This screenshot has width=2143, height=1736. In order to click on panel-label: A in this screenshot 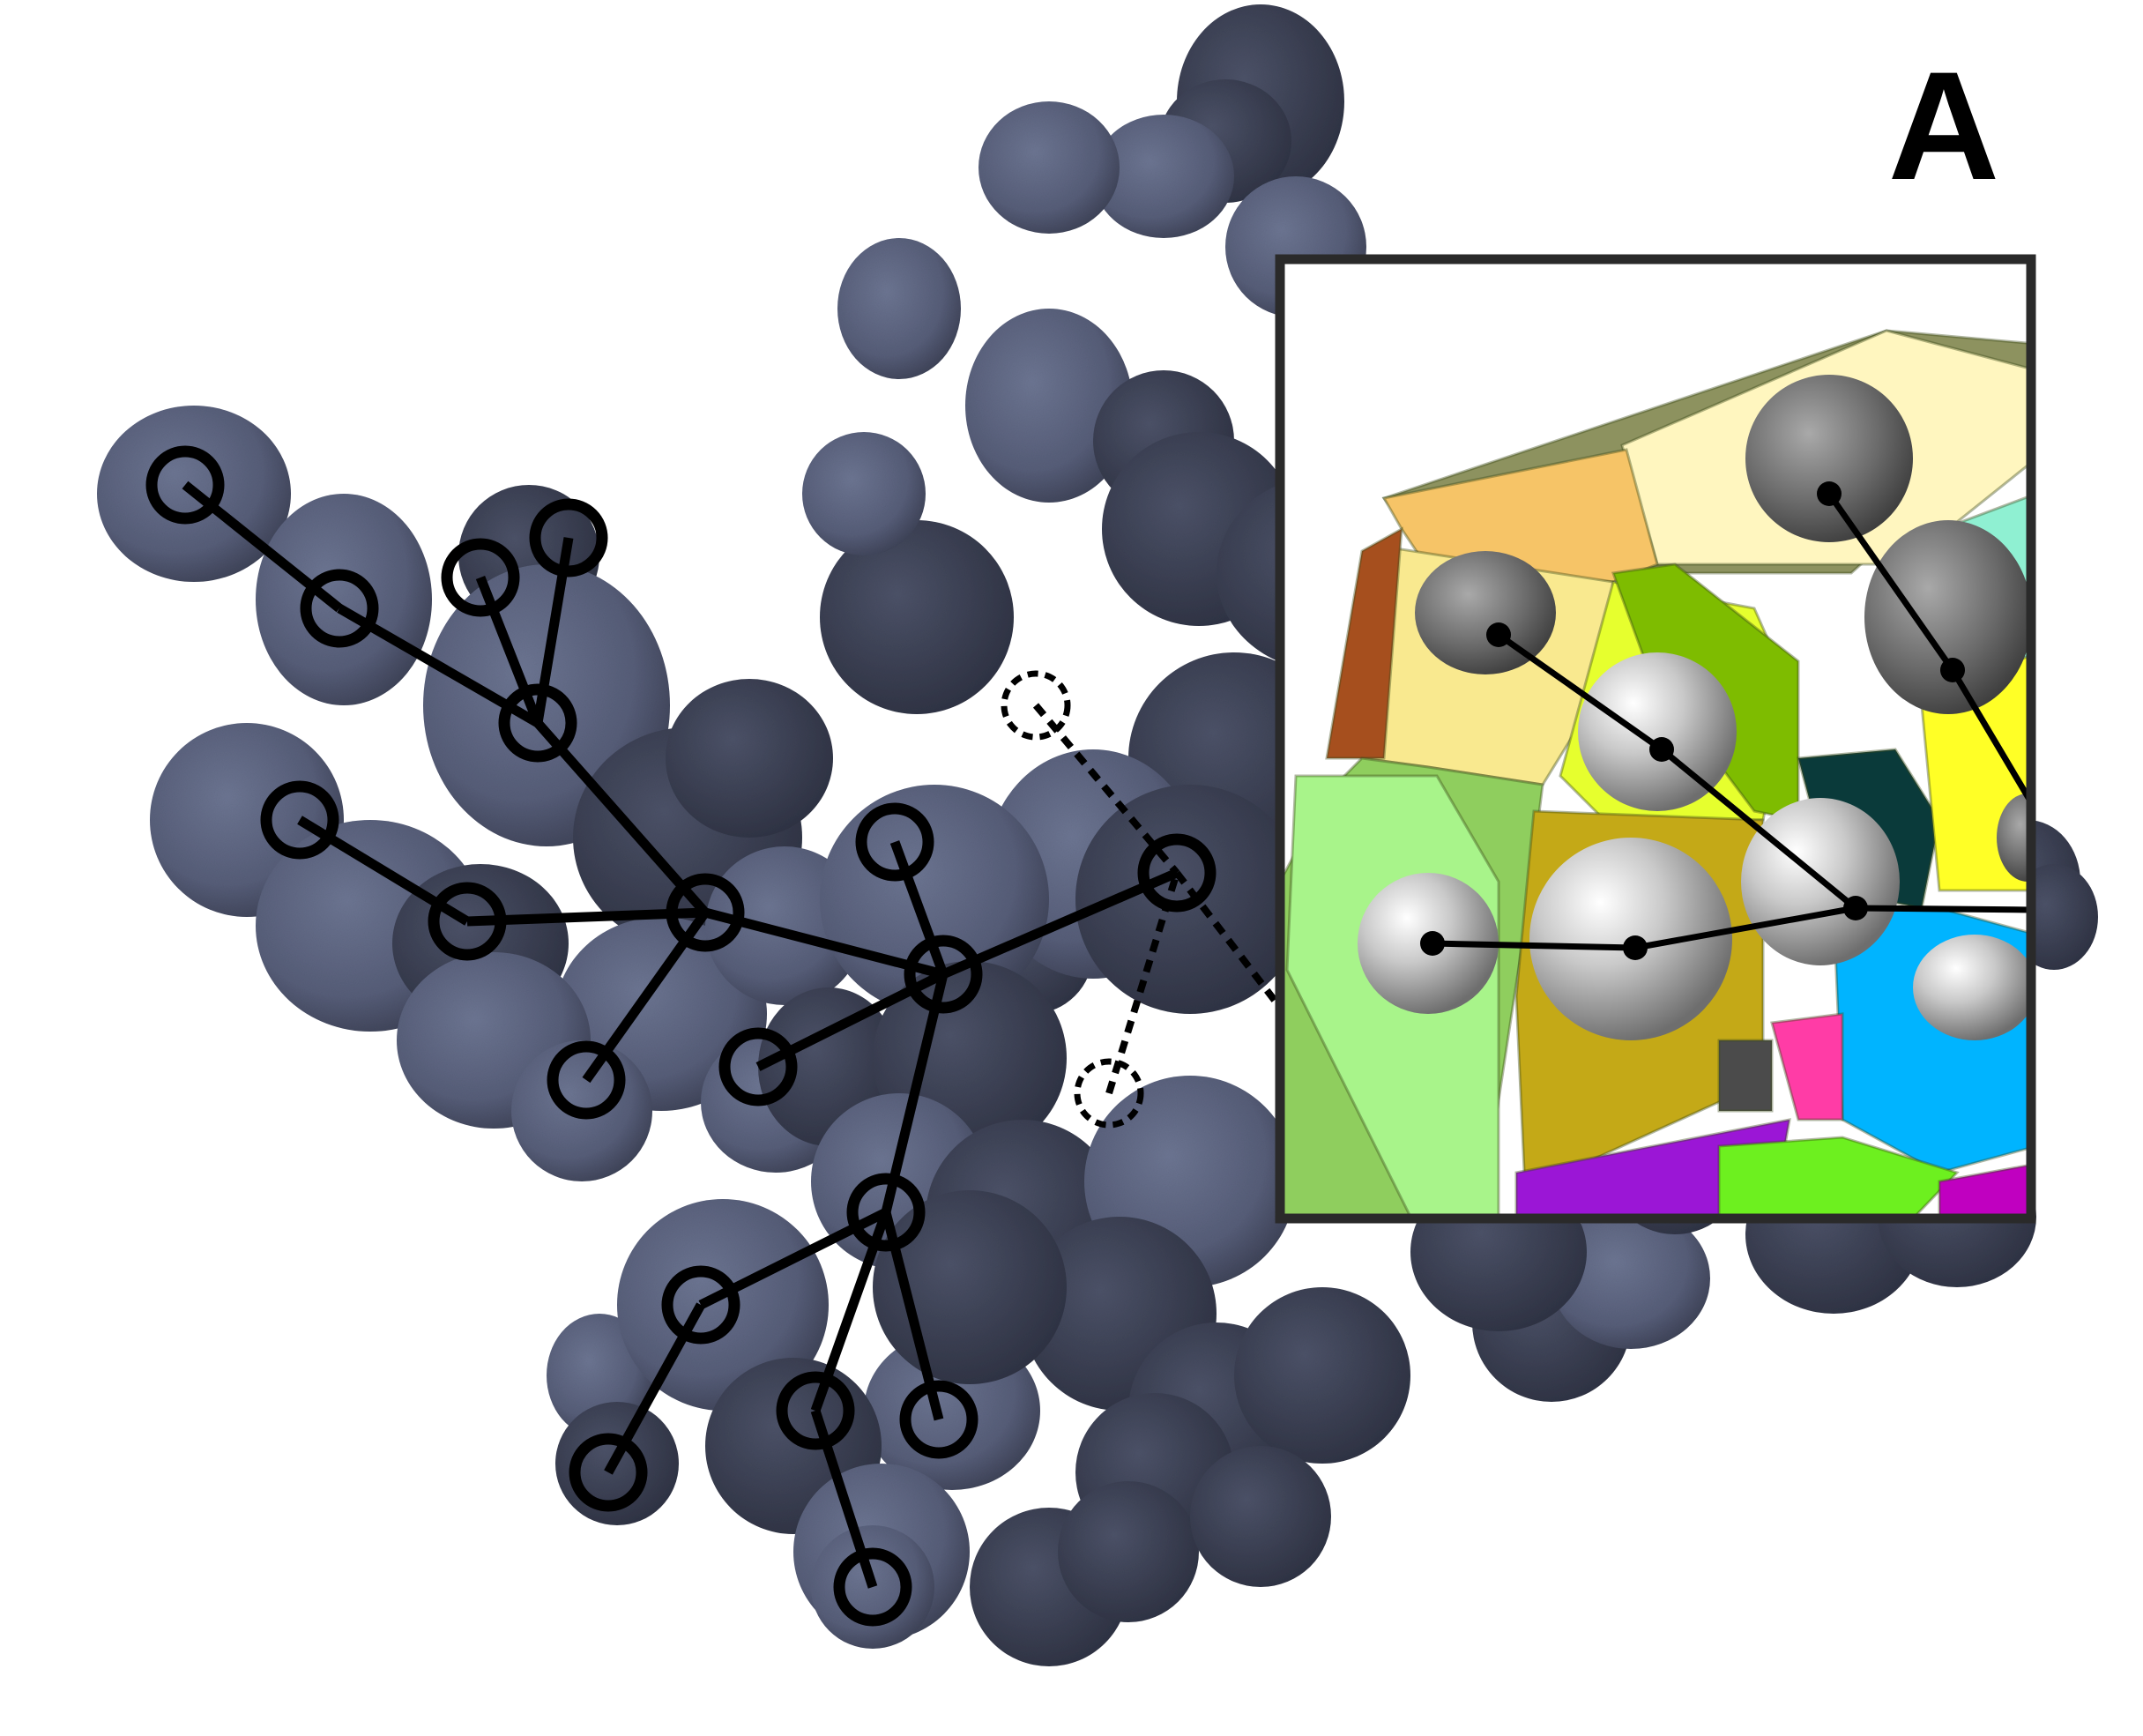, I will do `click(1943, 126)`.